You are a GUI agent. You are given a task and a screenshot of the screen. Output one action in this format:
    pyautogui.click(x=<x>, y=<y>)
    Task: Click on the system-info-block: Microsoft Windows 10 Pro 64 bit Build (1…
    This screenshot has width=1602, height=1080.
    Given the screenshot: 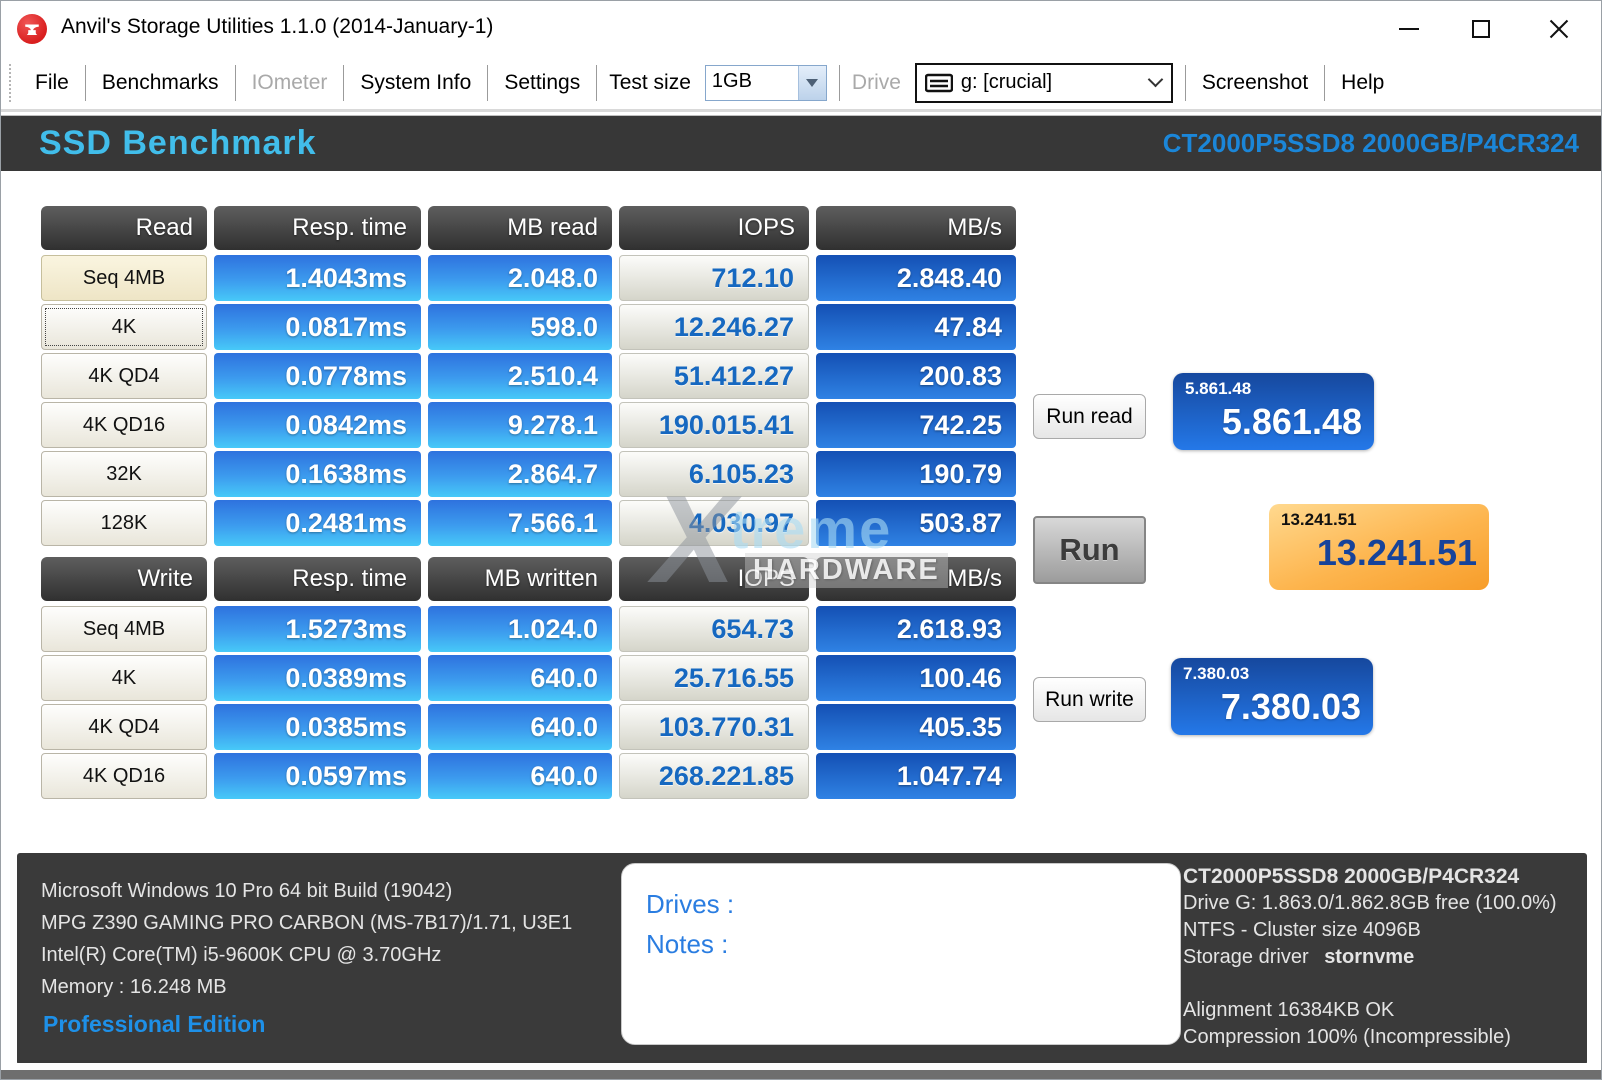 What is the action you would take?
    pyautogui.click(x=306, y=939)
    